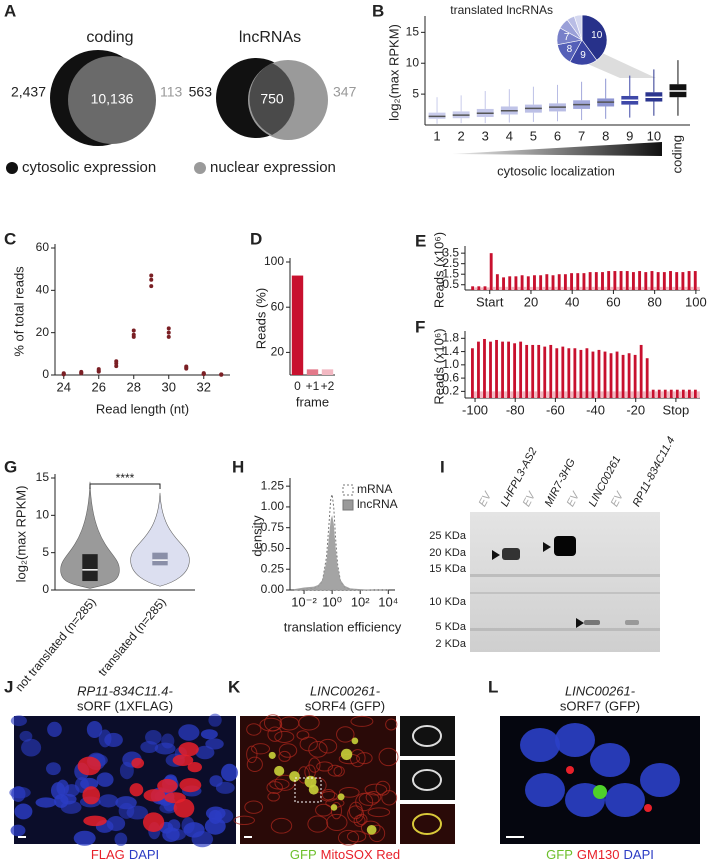 This screenshot has height=868, width=708. What do you see at coordinates (97, 87) in the screenshot?
I see `venn-coding: coding 2,437 10,136 113` at bounding box center [97, 87].